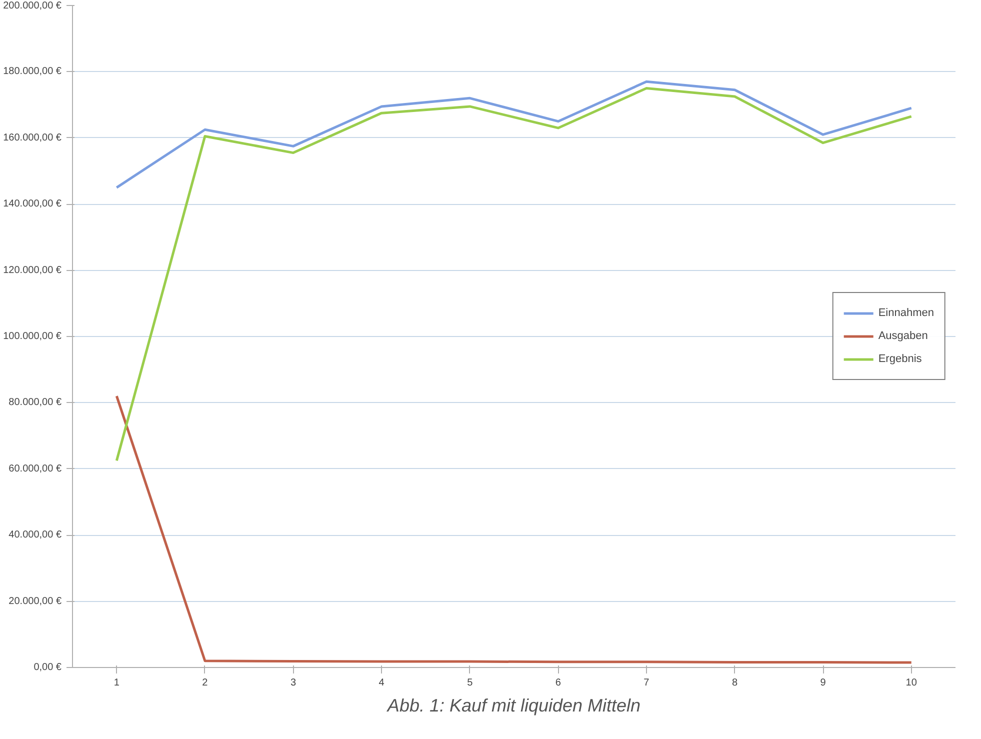 This screenshot has width=981, height=739. Describe the element at coordinates (48, 667) in the screenshot. I see `y-tick-label: 0,00 €` at that location.